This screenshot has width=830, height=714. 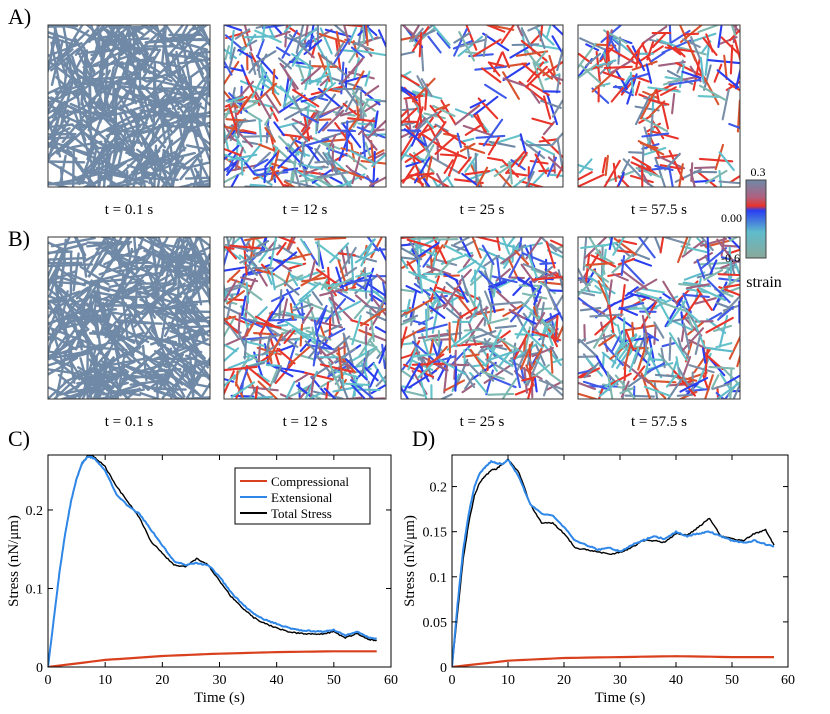 I want to click on snapshot-b-3: t = 25 s, so click(x=482, y=333).